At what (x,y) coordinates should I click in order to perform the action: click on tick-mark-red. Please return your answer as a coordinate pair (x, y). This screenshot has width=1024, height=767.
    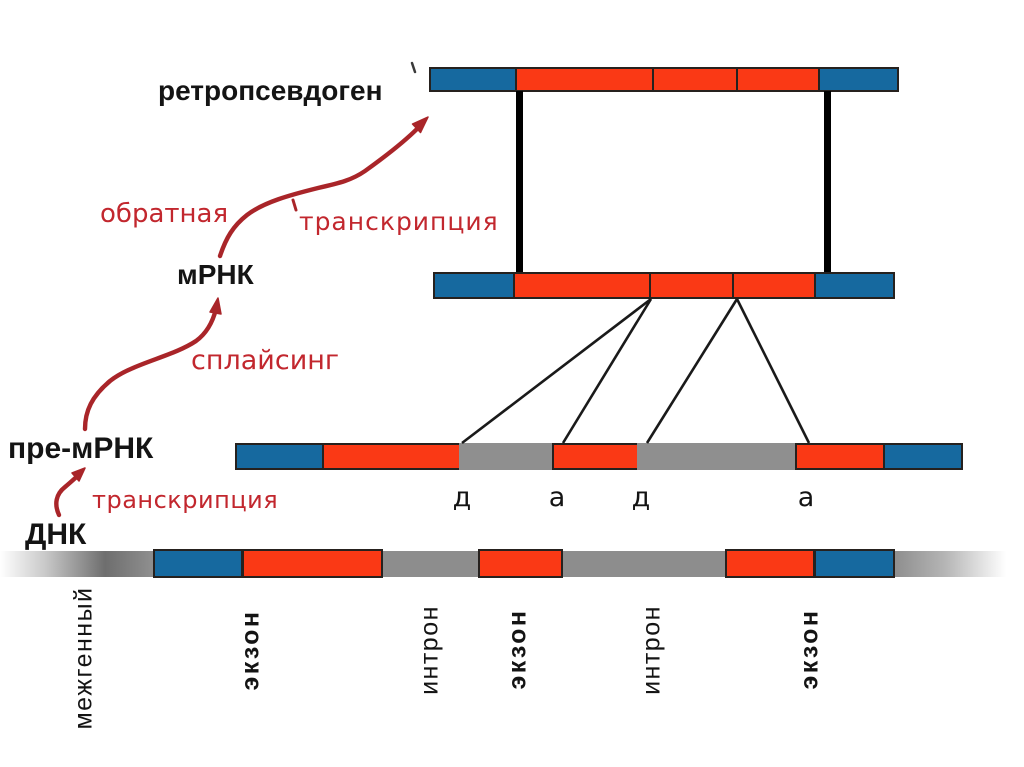
    Looking at the image, I should click on (294, 205).